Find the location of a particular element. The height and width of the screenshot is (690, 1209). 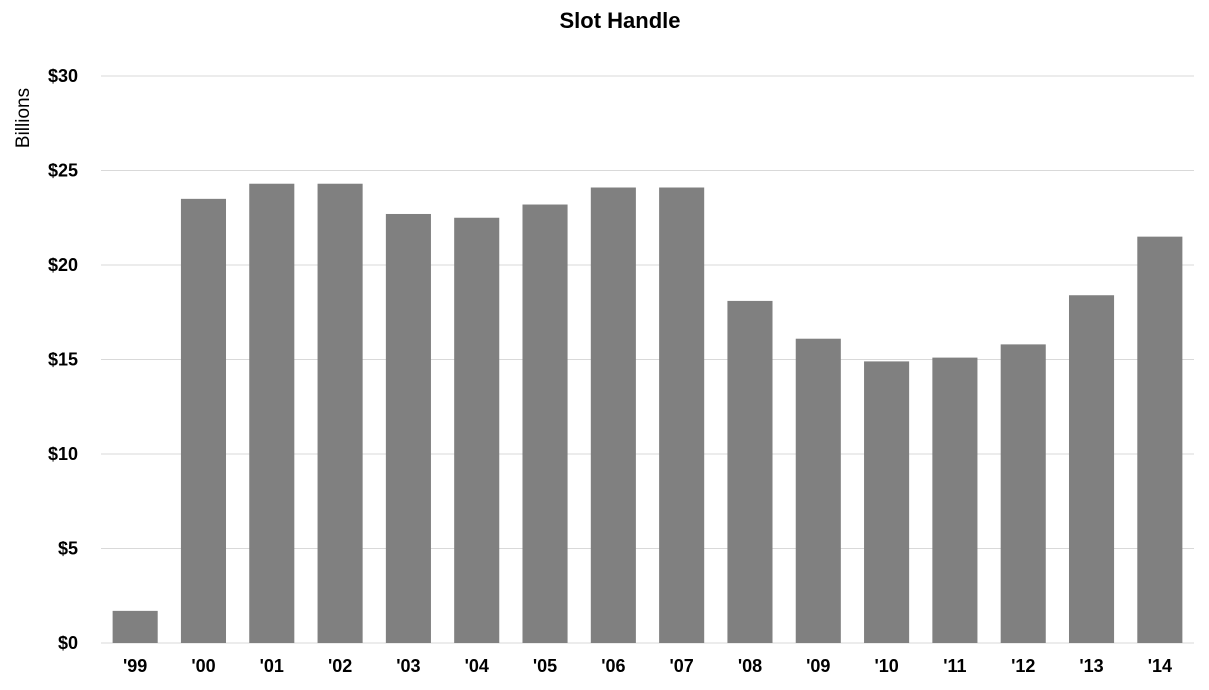

x-tick-label: '04 is located at coordinates (477, 666).